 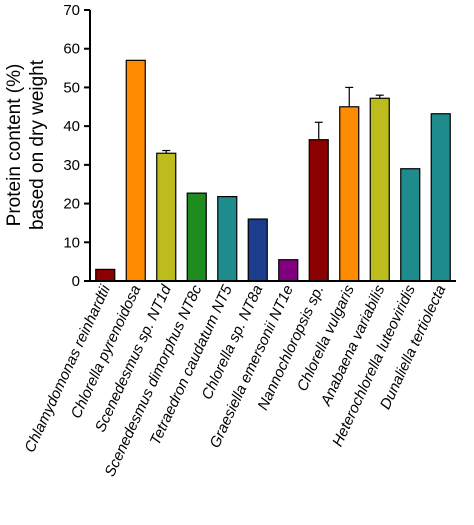 I want to click on y-tick-label: 20, so click(x=71, y=204).